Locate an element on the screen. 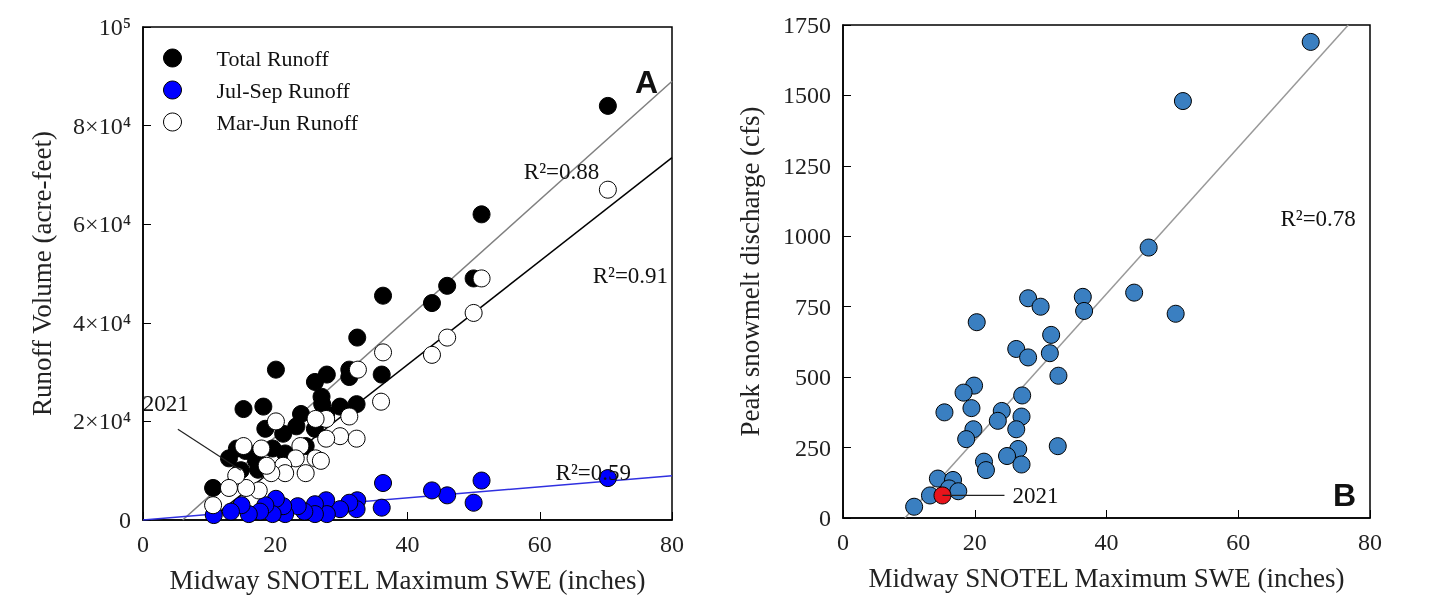 Image resolution: width=1431 pixels, height=613 pixels. y-tick-label: 8×10⁴ is located at coordinates (102, 125).